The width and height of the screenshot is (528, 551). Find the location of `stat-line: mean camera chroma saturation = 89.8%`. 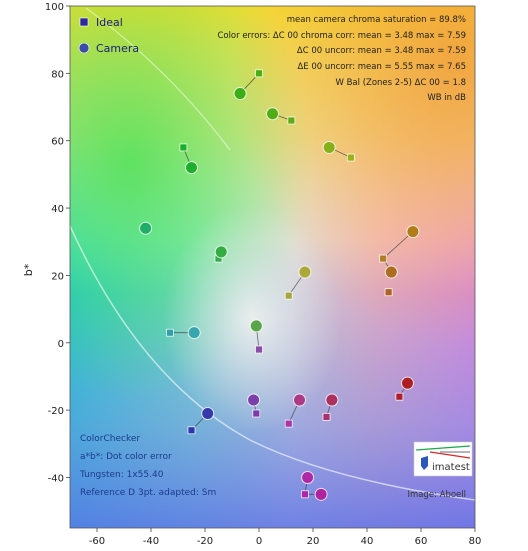

stat-line: mean camera chroma saturation = 89.8% is located at coordinates (376, 20).